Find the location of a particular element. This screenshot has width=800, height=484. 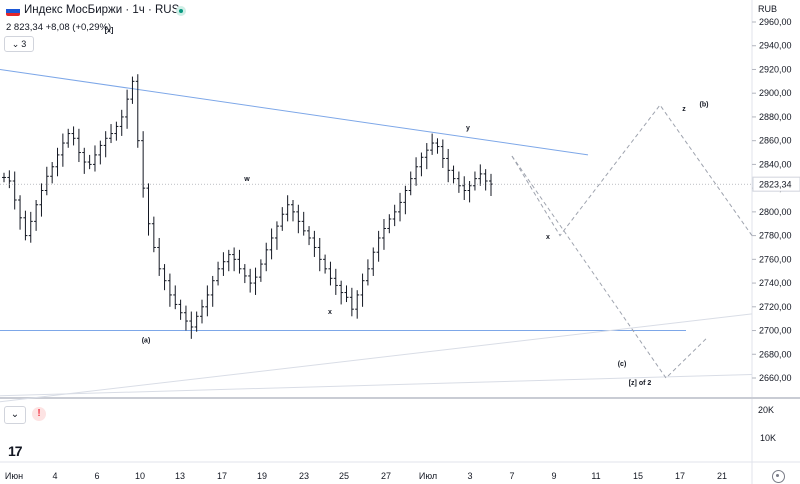

exclamation-icon: ! is located at coordinates (39, 414).